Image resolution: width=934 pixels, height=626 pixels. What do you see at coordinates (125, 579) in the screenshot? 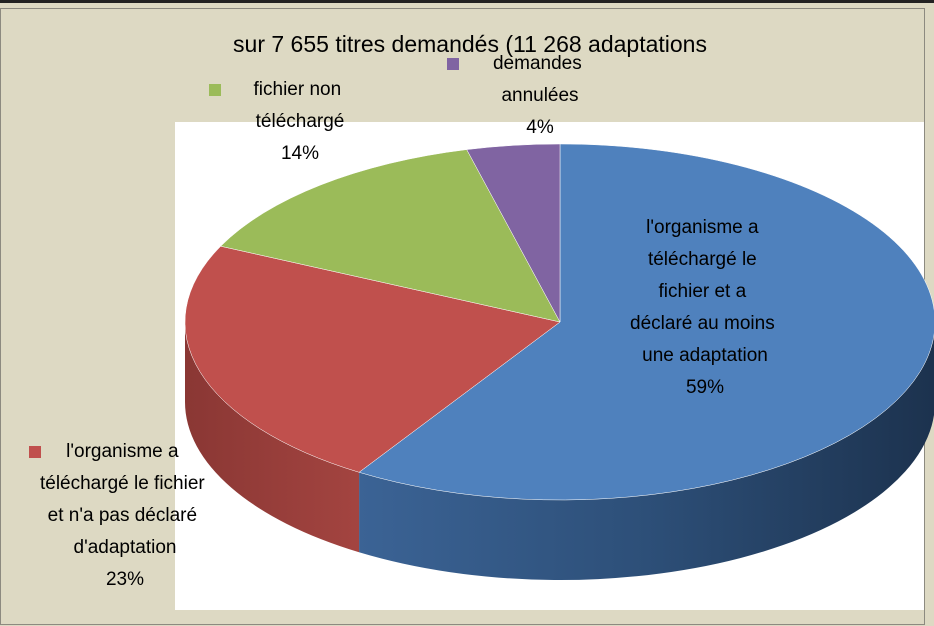
I see `value-label: 23%` at bounding box center [125, 579].